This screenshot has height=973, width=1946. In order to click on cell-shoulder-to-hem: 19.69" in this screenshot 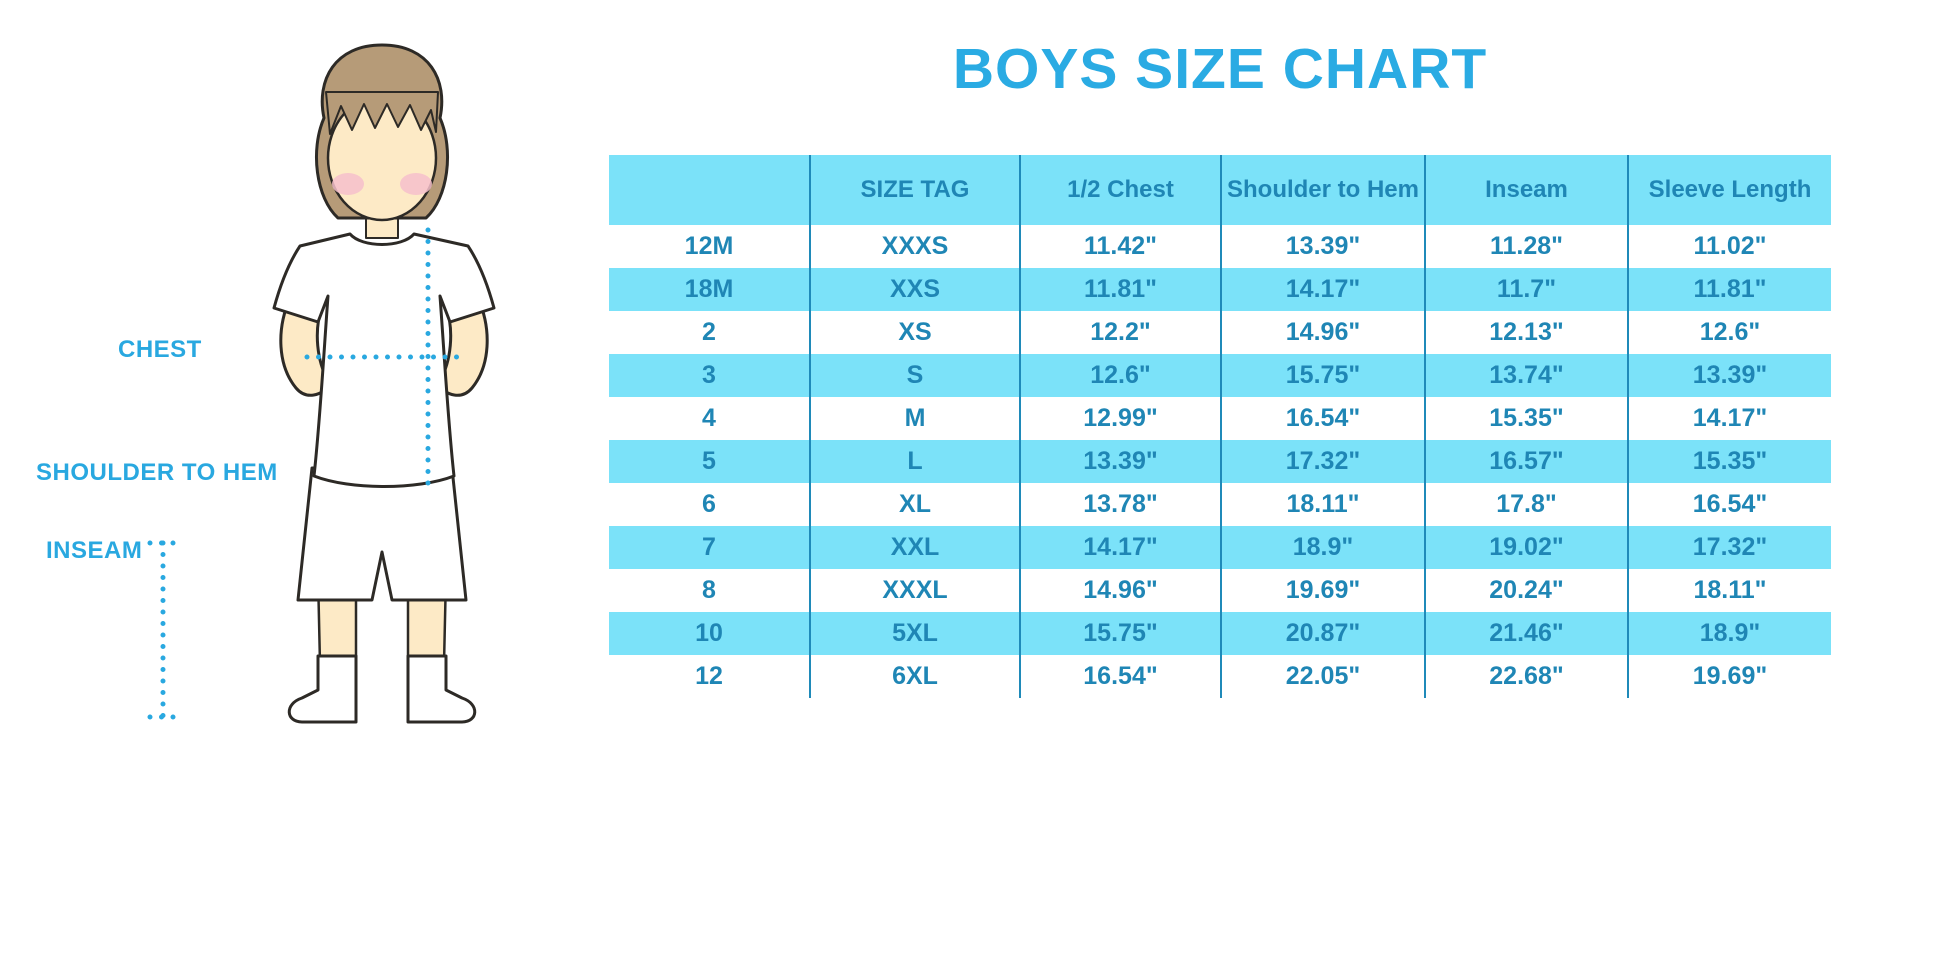, I will do `click(1322, 590)`.